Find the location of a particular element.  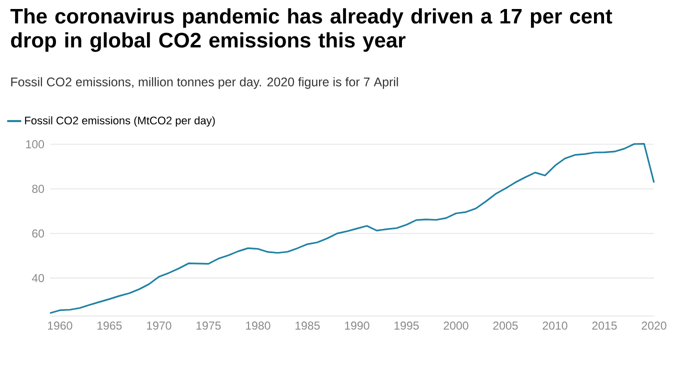

x-tick-label: 1965 is located at coordinates (110, 326).